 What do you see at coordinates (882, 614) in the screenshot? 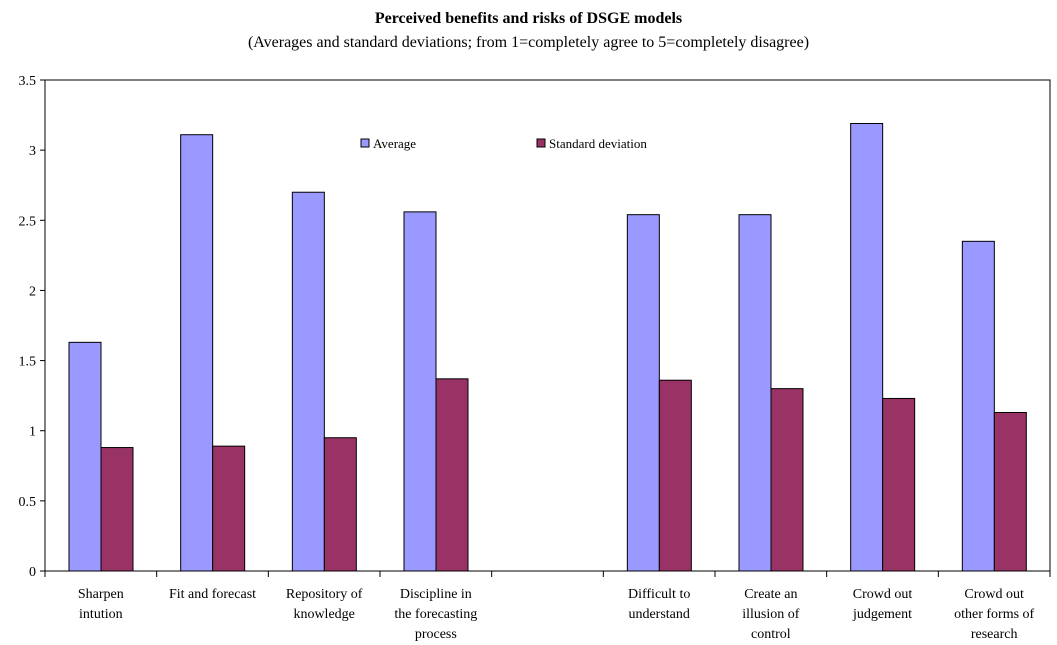
I see `x-category-label: judgement` at bounding box center [882, 614].